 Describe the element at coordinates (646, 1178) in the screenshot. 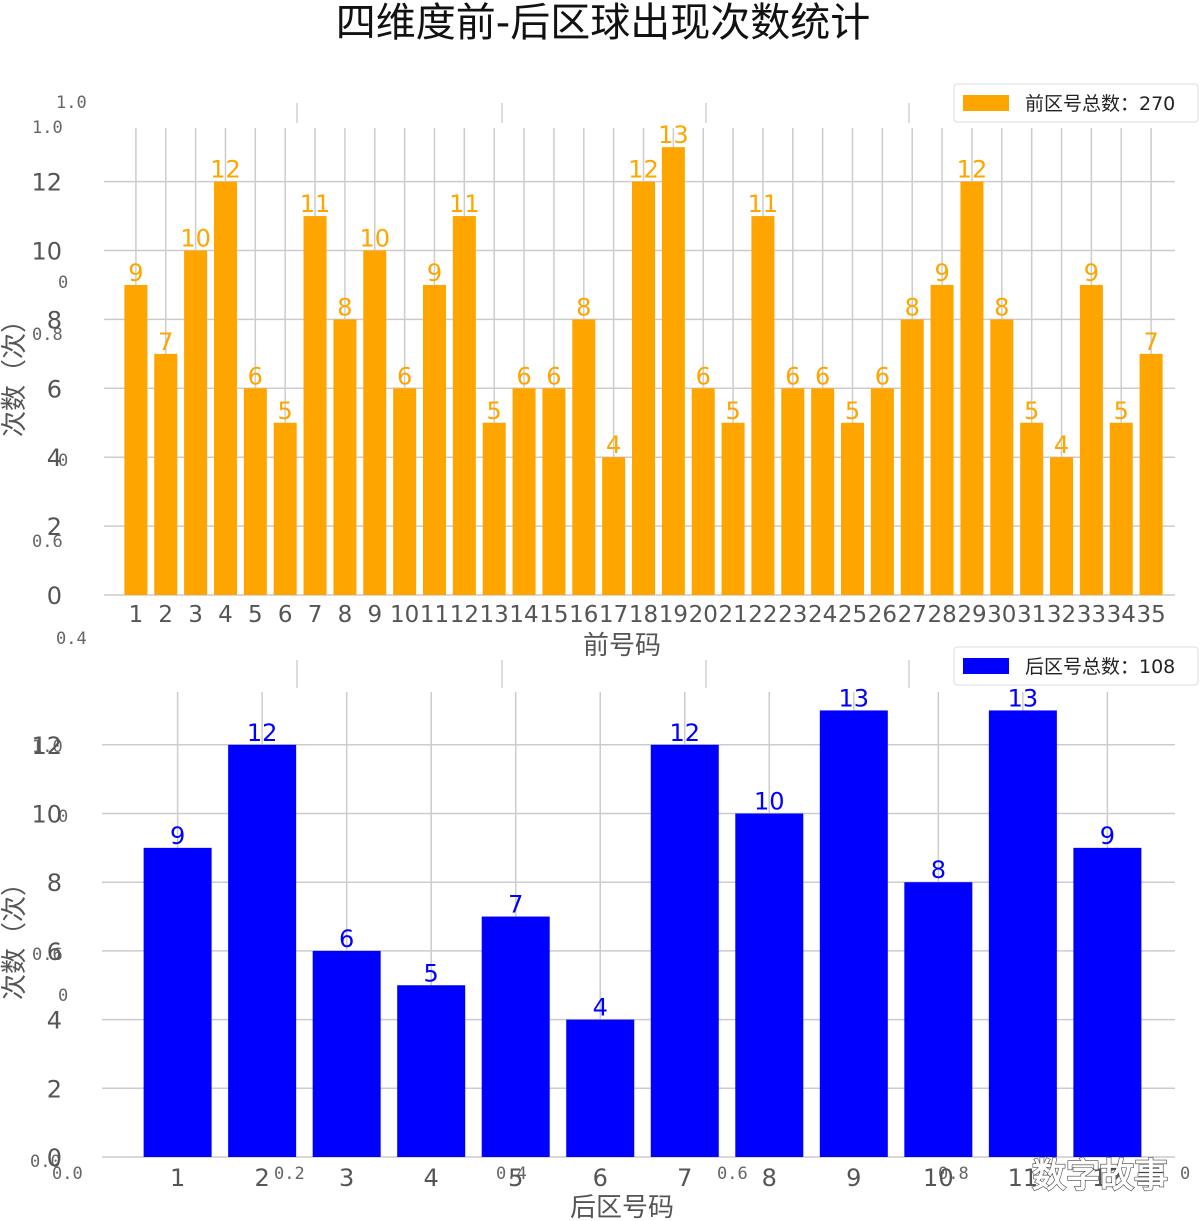

I see `back-x-ticks: 1 2 3 4 5 6 7 8 9 10 11 12` at that location.